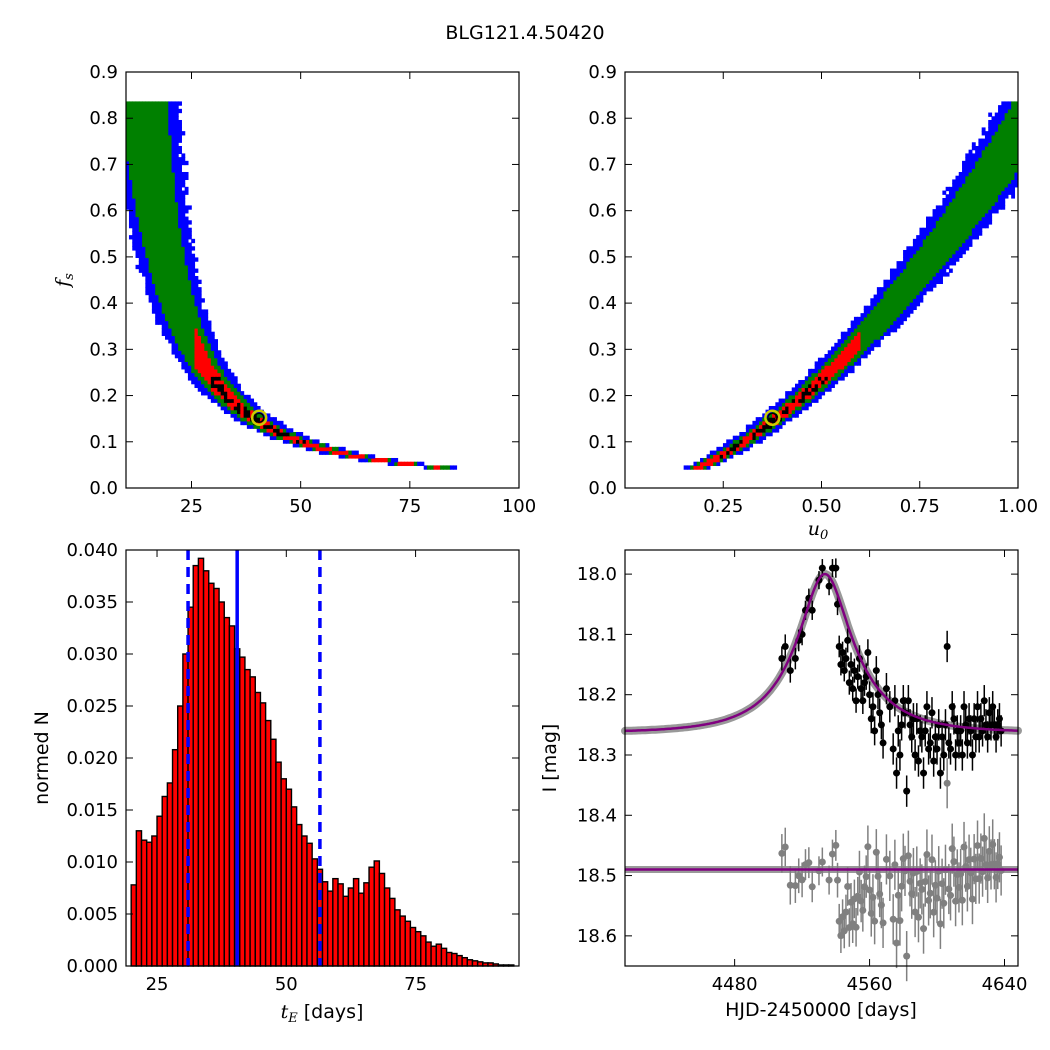 The image size is (1050, 1050). Describe the element at coordinates (409, 506) in the screenshot. I see `top-left-xtick-label: 75` at that location.